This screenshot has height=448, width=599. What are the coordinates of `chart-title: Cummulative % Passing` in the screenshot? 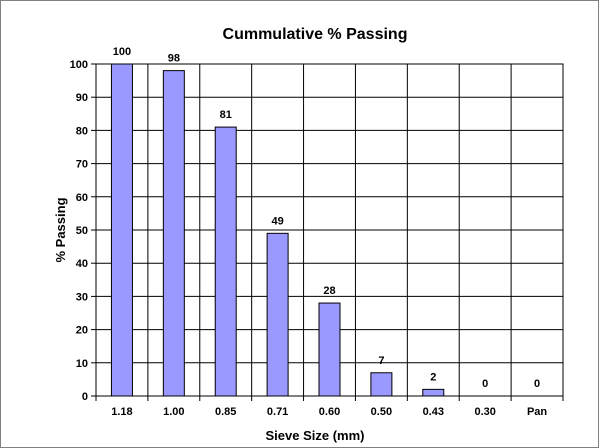 It's located at (315, 34).